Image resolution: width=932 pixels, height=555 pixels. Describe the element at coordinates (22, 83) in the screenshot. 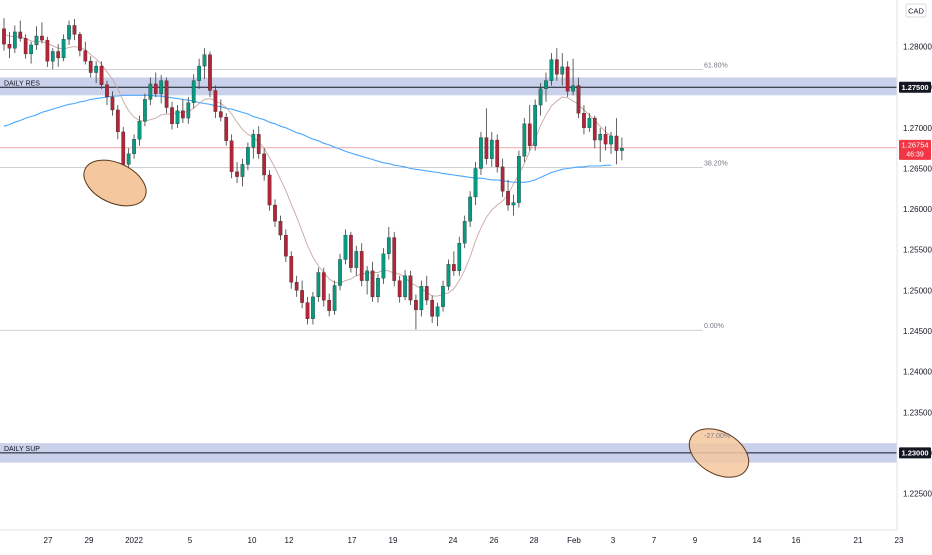

I see `daily-res-label: DAILY RES` at that location.